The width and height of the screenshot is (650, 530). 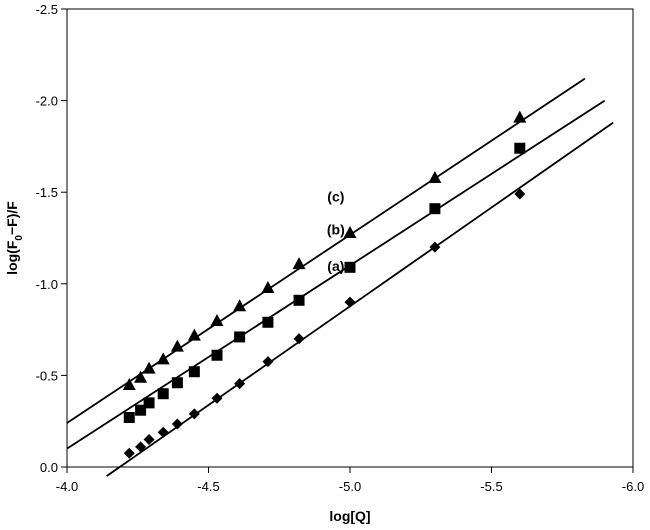 I want to click on x-tick-label: -5.0, so click(x=350, y=486).